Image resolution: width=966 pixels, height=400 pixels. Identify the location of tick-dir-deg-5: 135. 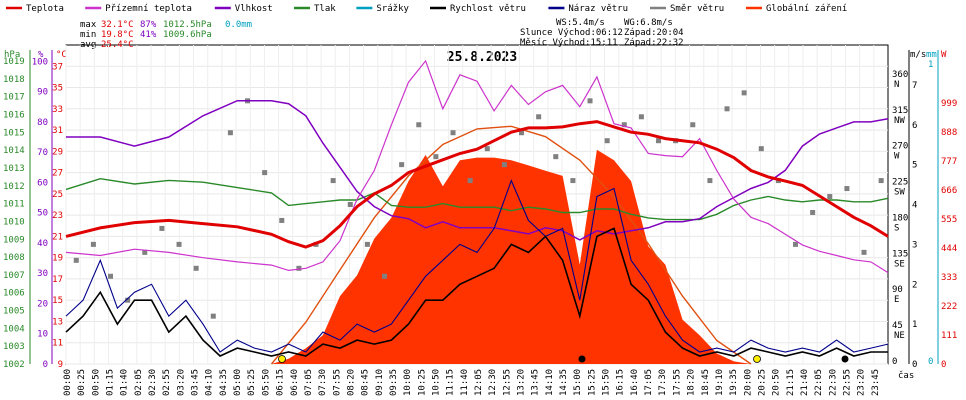
(900, 254).